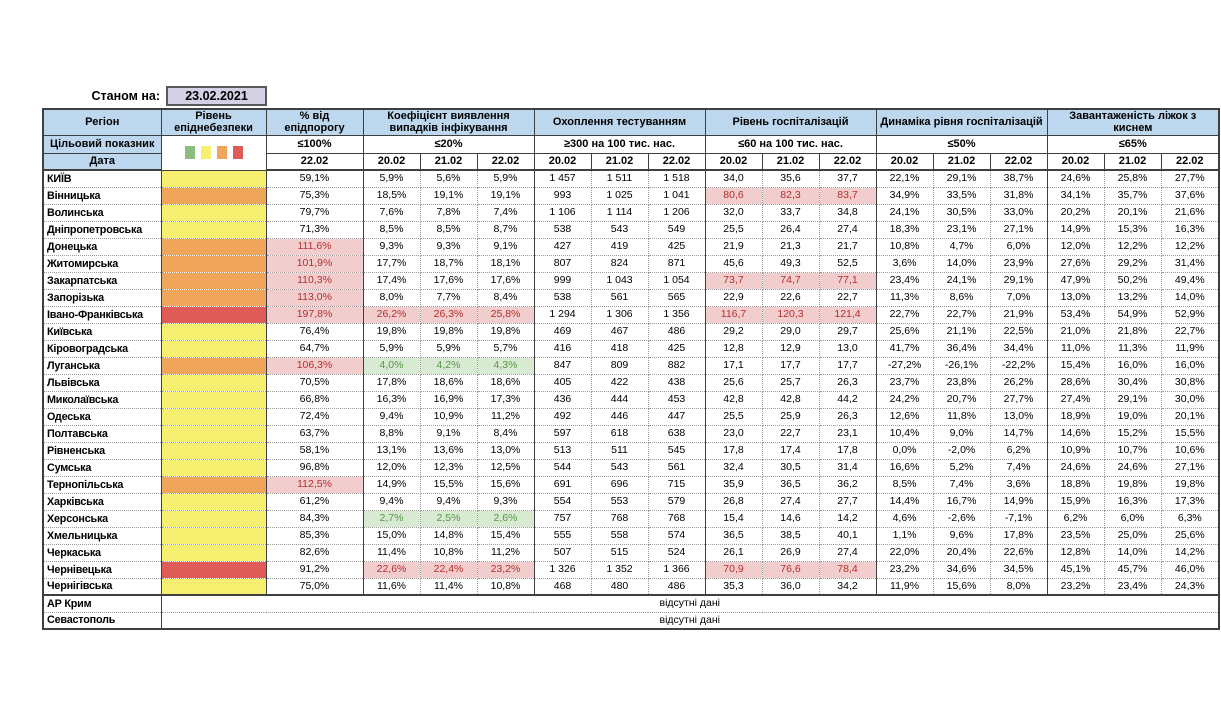 This screenshot has width=1221, height=710. Describe the element at coordinates (961, 348) in the screenshot. I see `hospitalization-dynamics-cell: 36,4%` at that location.